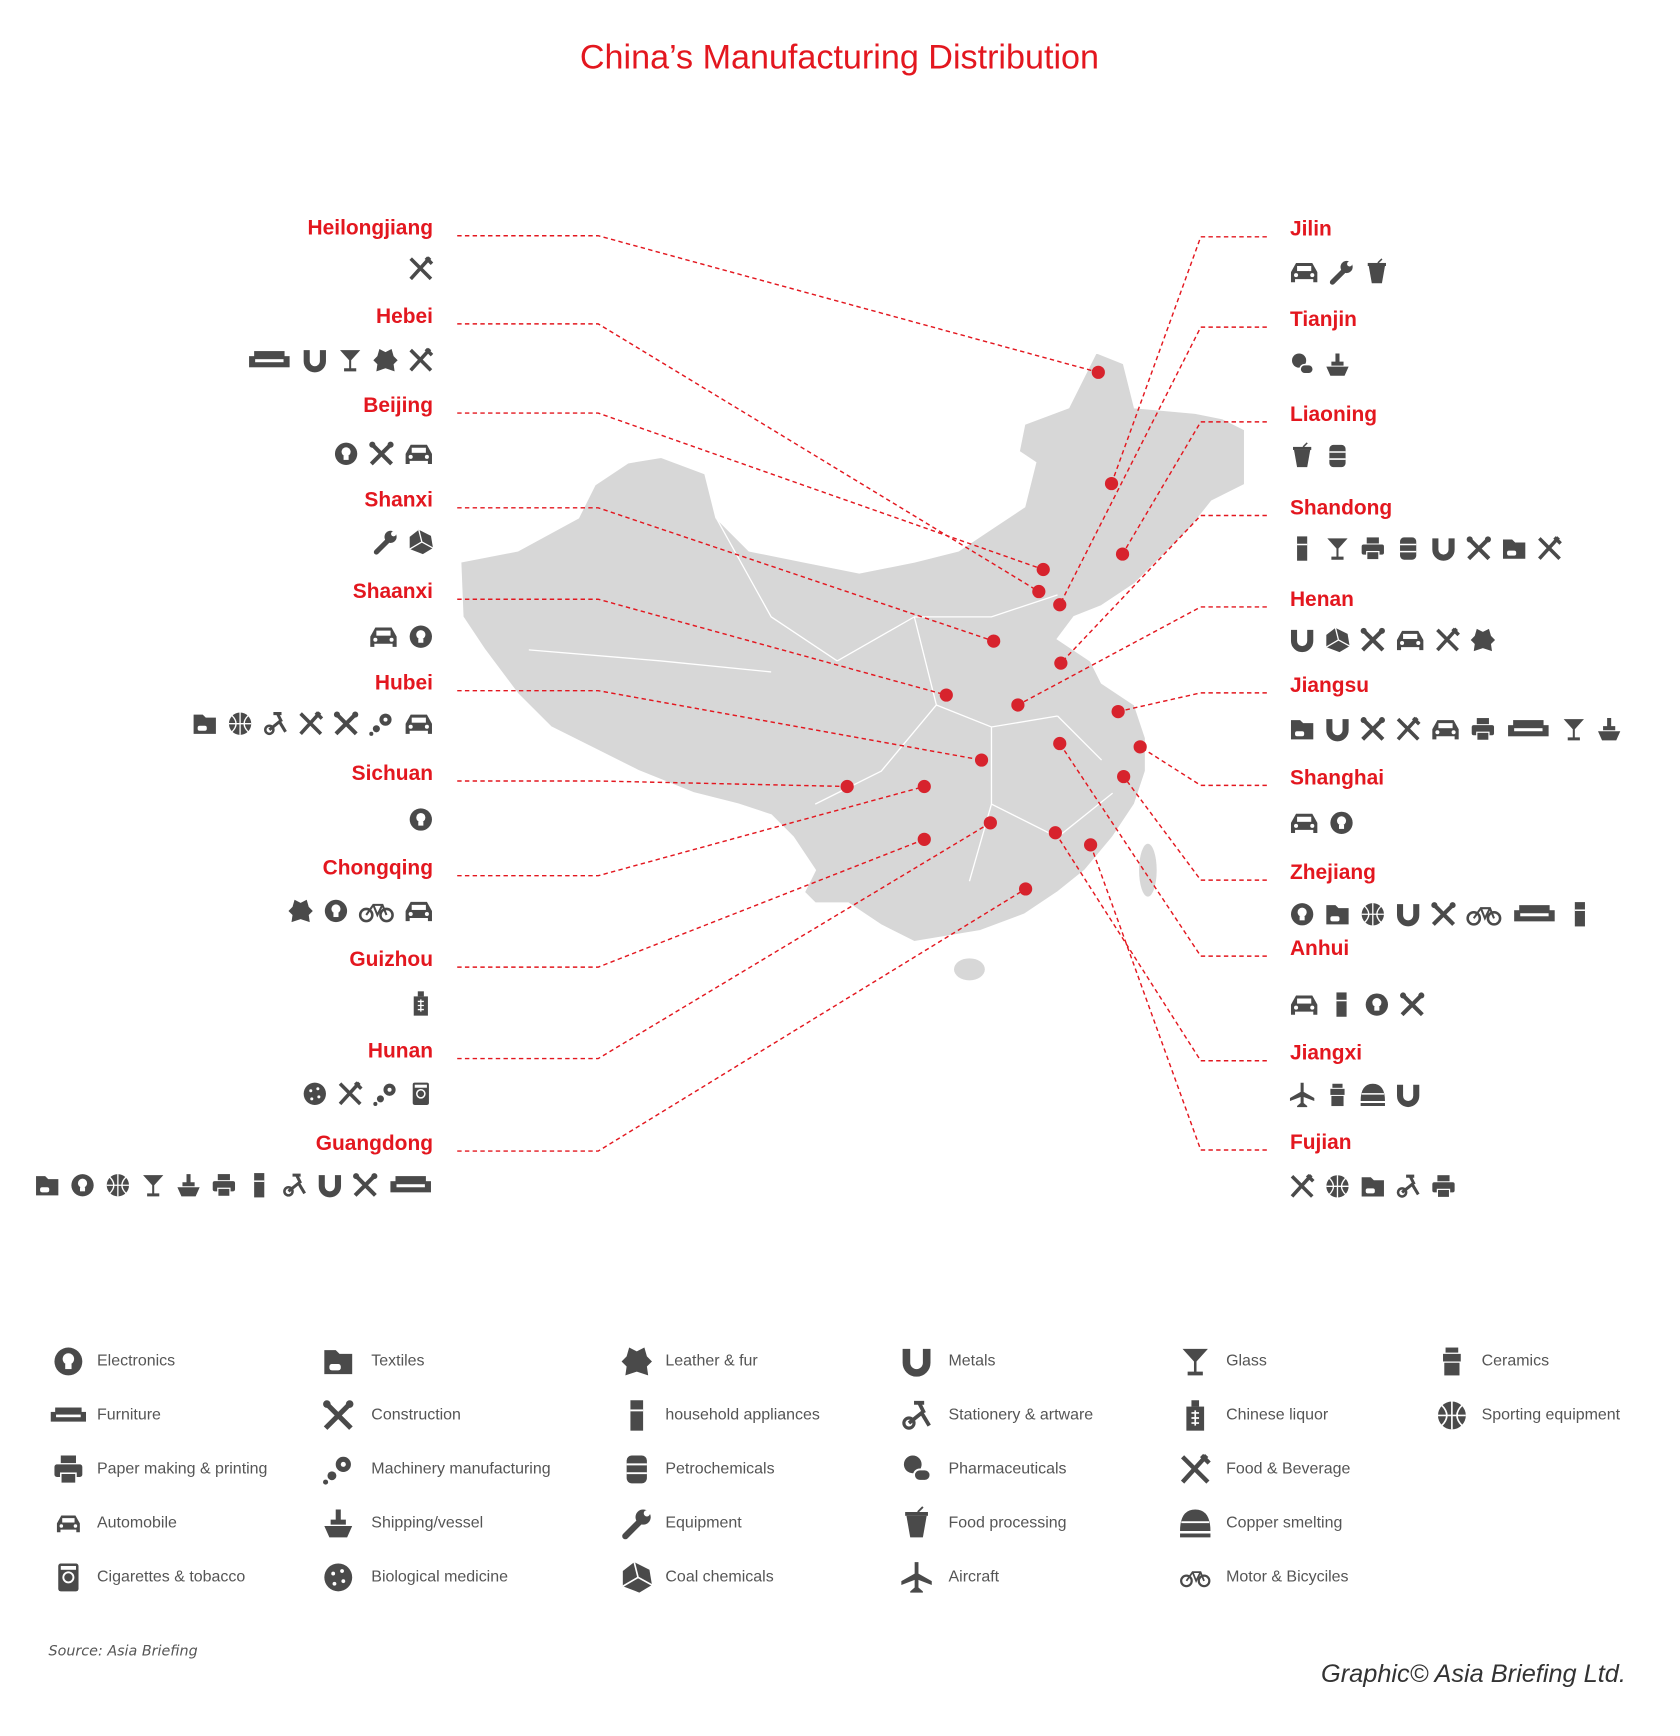 Image resolution: width=1680 pixels, height=1736 pixels. What do you see at coordinates (1443, 1187) in the screenshot?
I see `icon-paper` at bounding box center [1443, 1187].